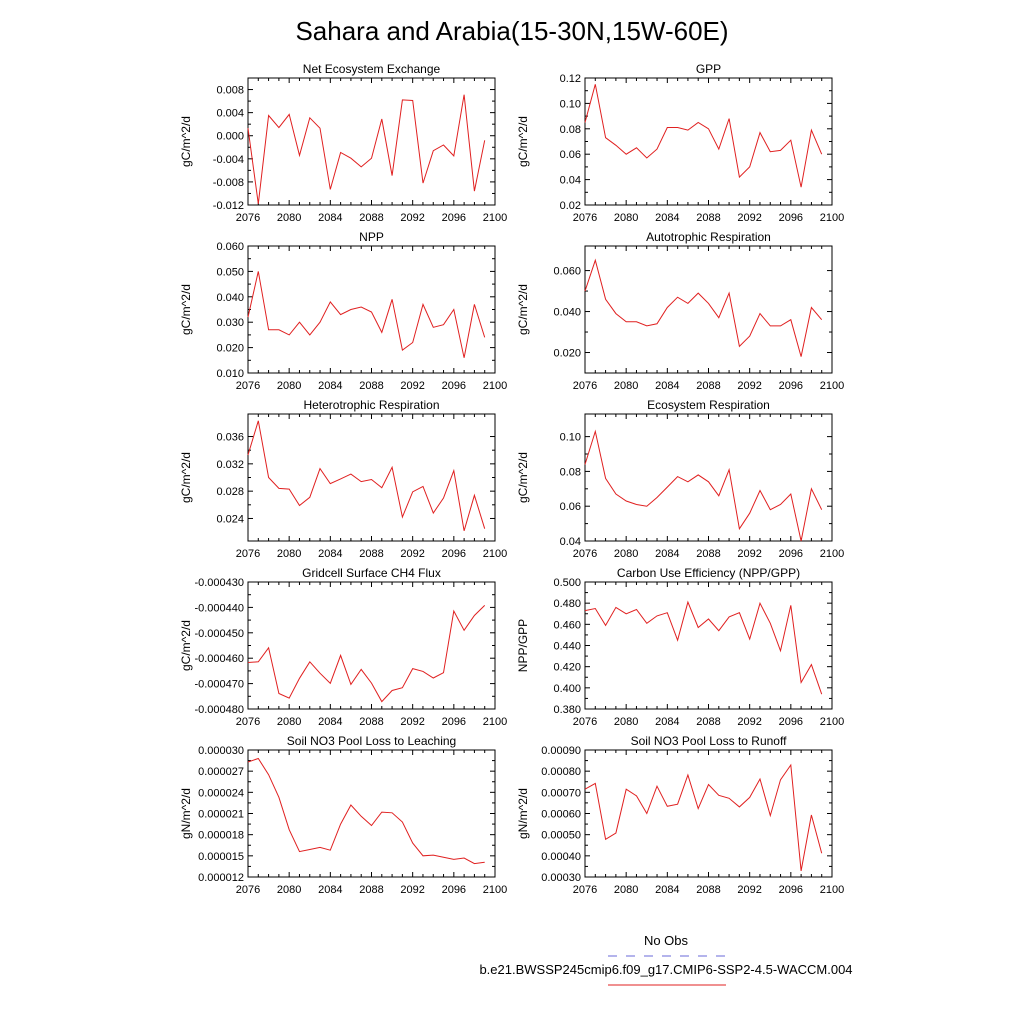  I want to click on y-tick-label: 0.000030, so click(221, 751).